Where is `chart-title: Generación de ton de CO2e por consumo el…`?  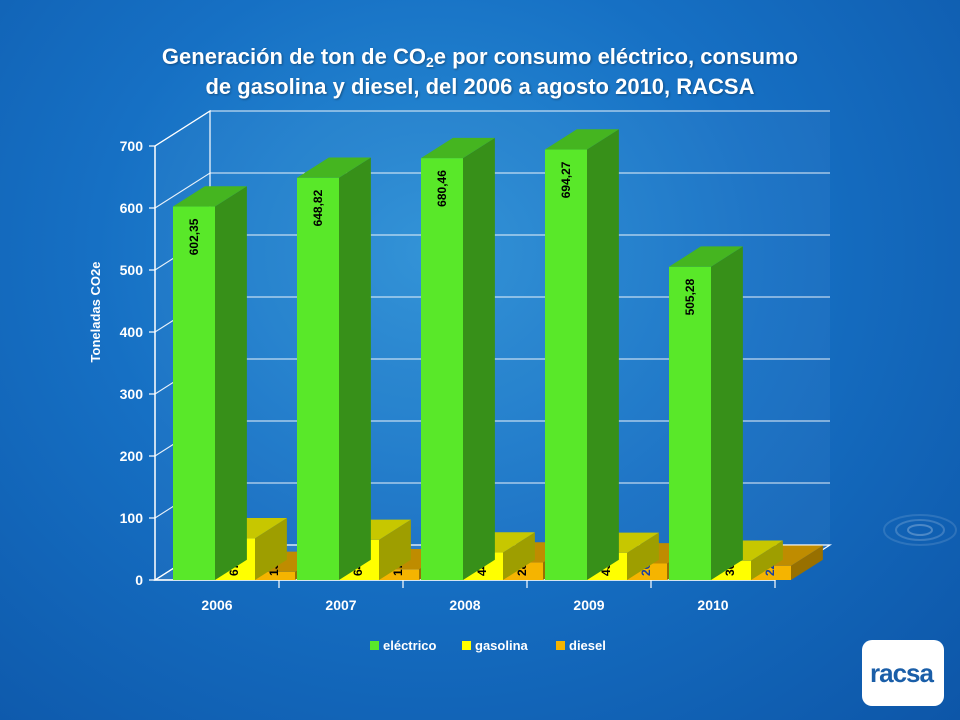 chart-title: Generación de ton de CO2e por consumo el… is located at coordinates (480, 72).